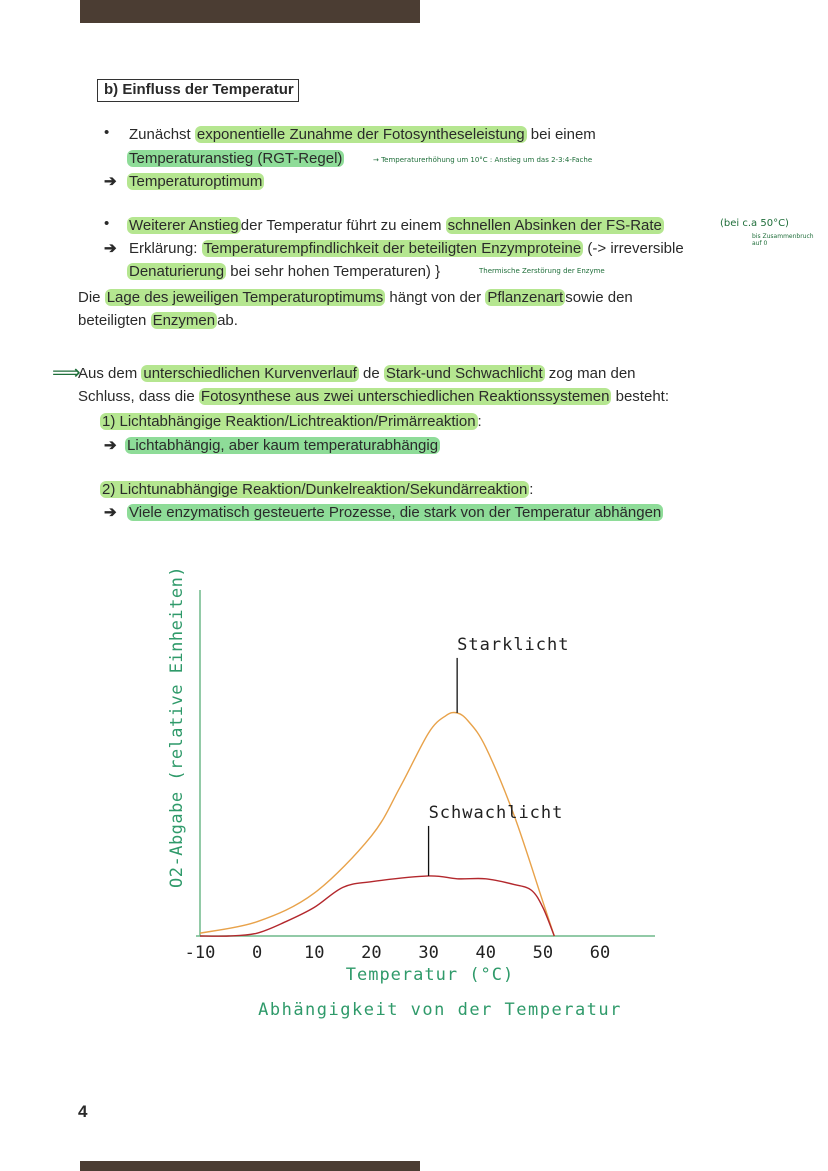  I want to click on x-tick-label: 40, so click(485, 953).